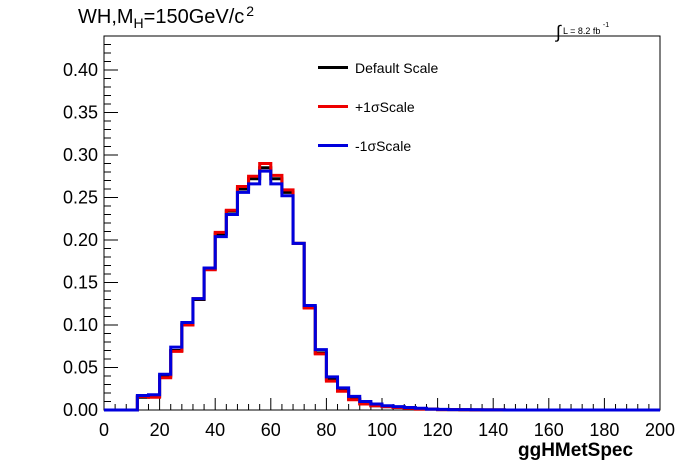 This screenshot has height=472, width=696. Describe the element at coordinates (493, 430) in the screenshot. I see `x-tick-label: 140` at that location.